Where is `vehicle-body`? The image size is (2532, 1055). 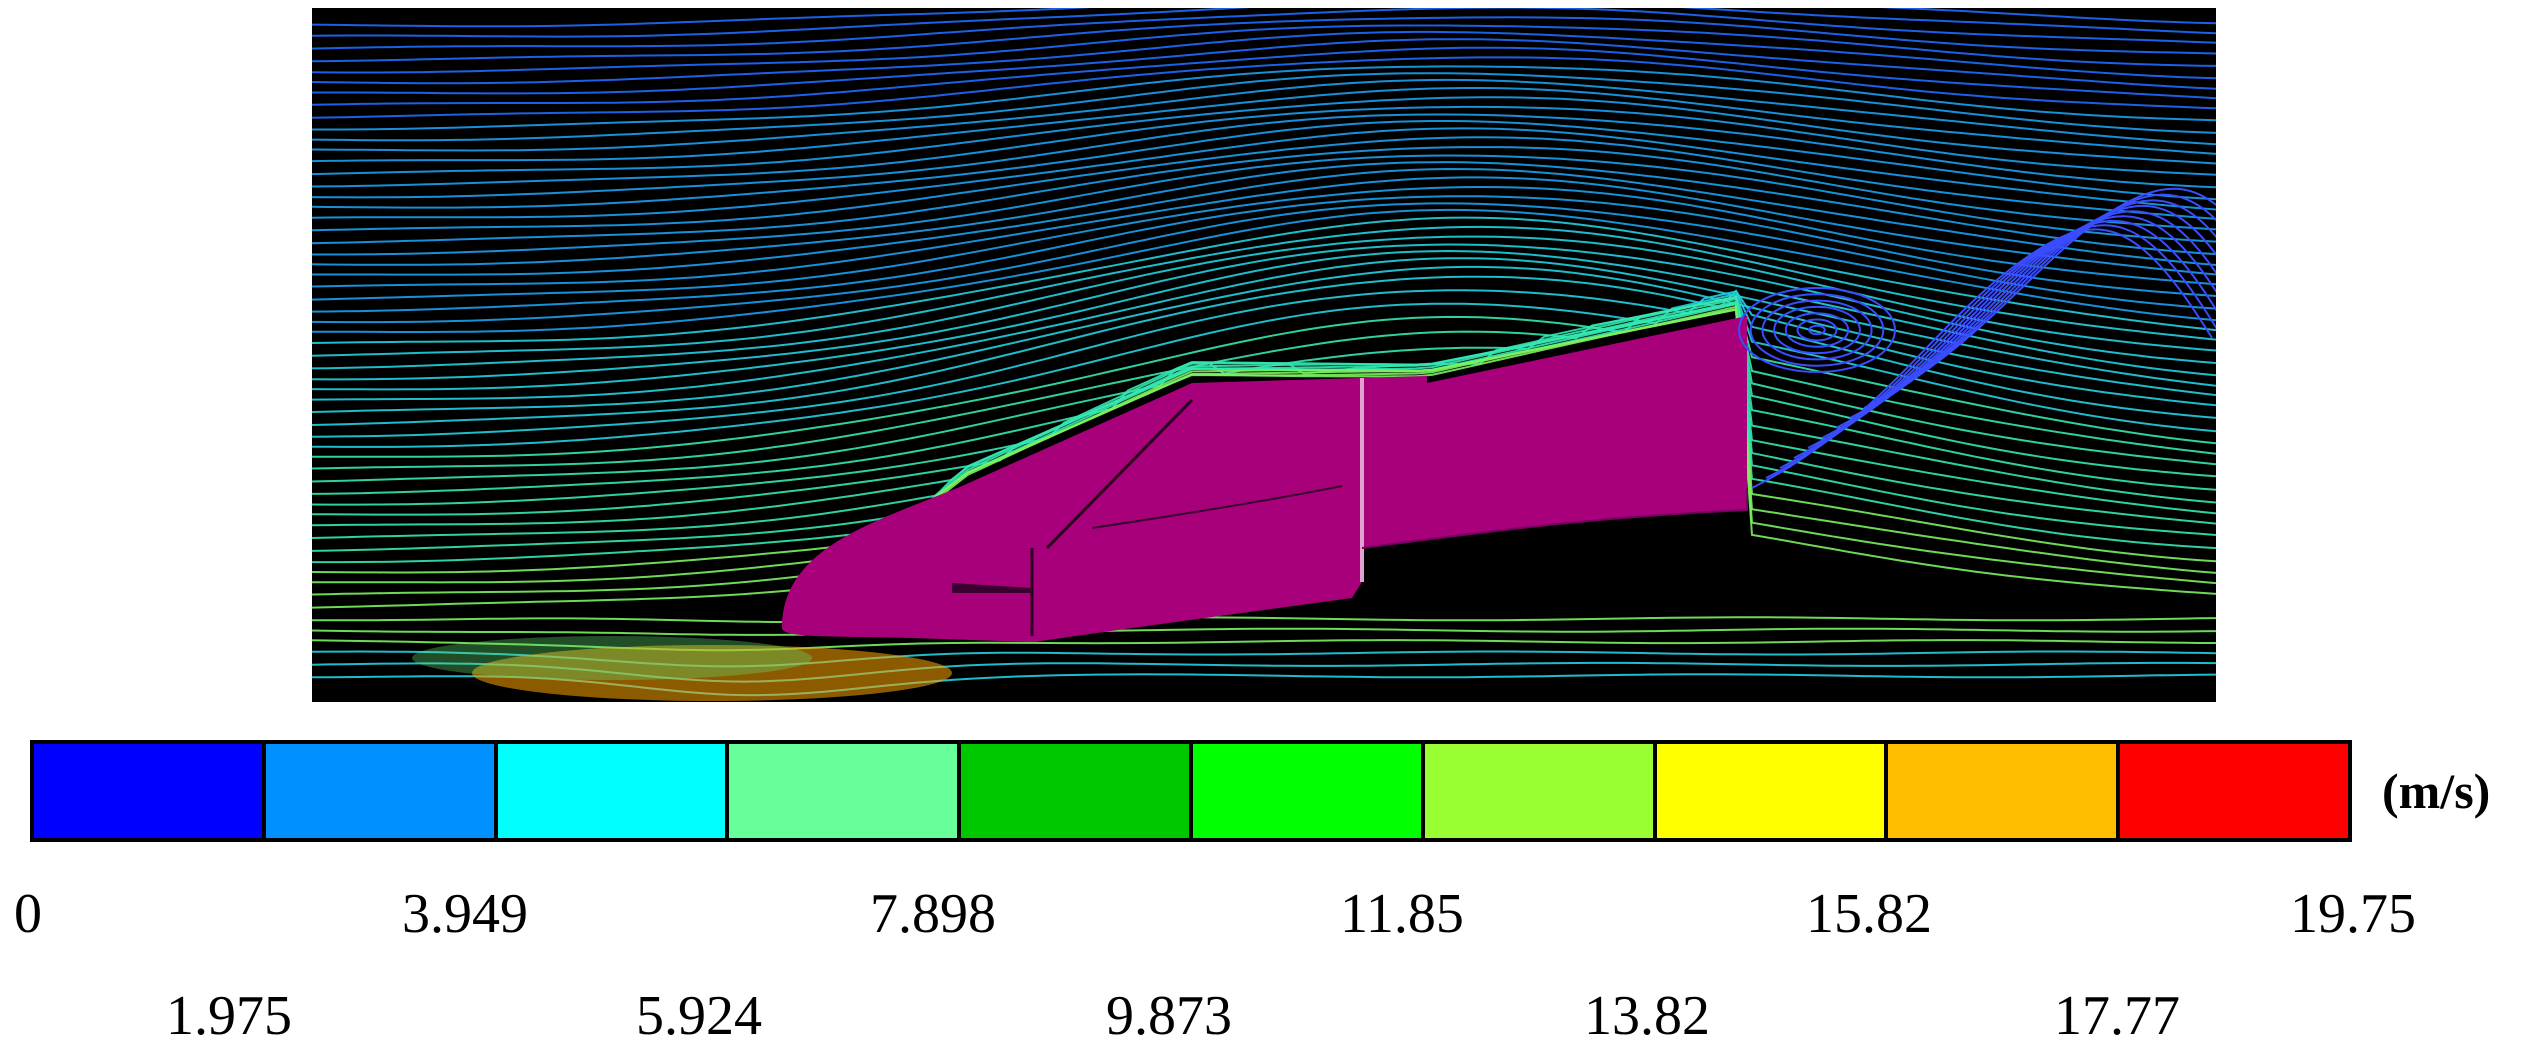 vehicle-body is located at coordinates (1265, 479).